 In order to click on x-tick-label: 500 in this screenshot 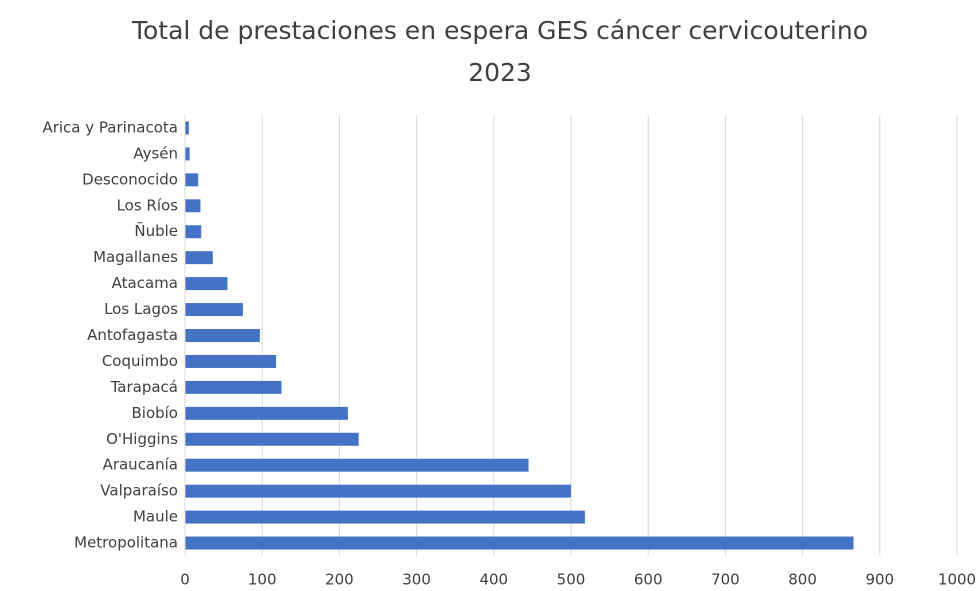, I will do `click(571, 580)`.